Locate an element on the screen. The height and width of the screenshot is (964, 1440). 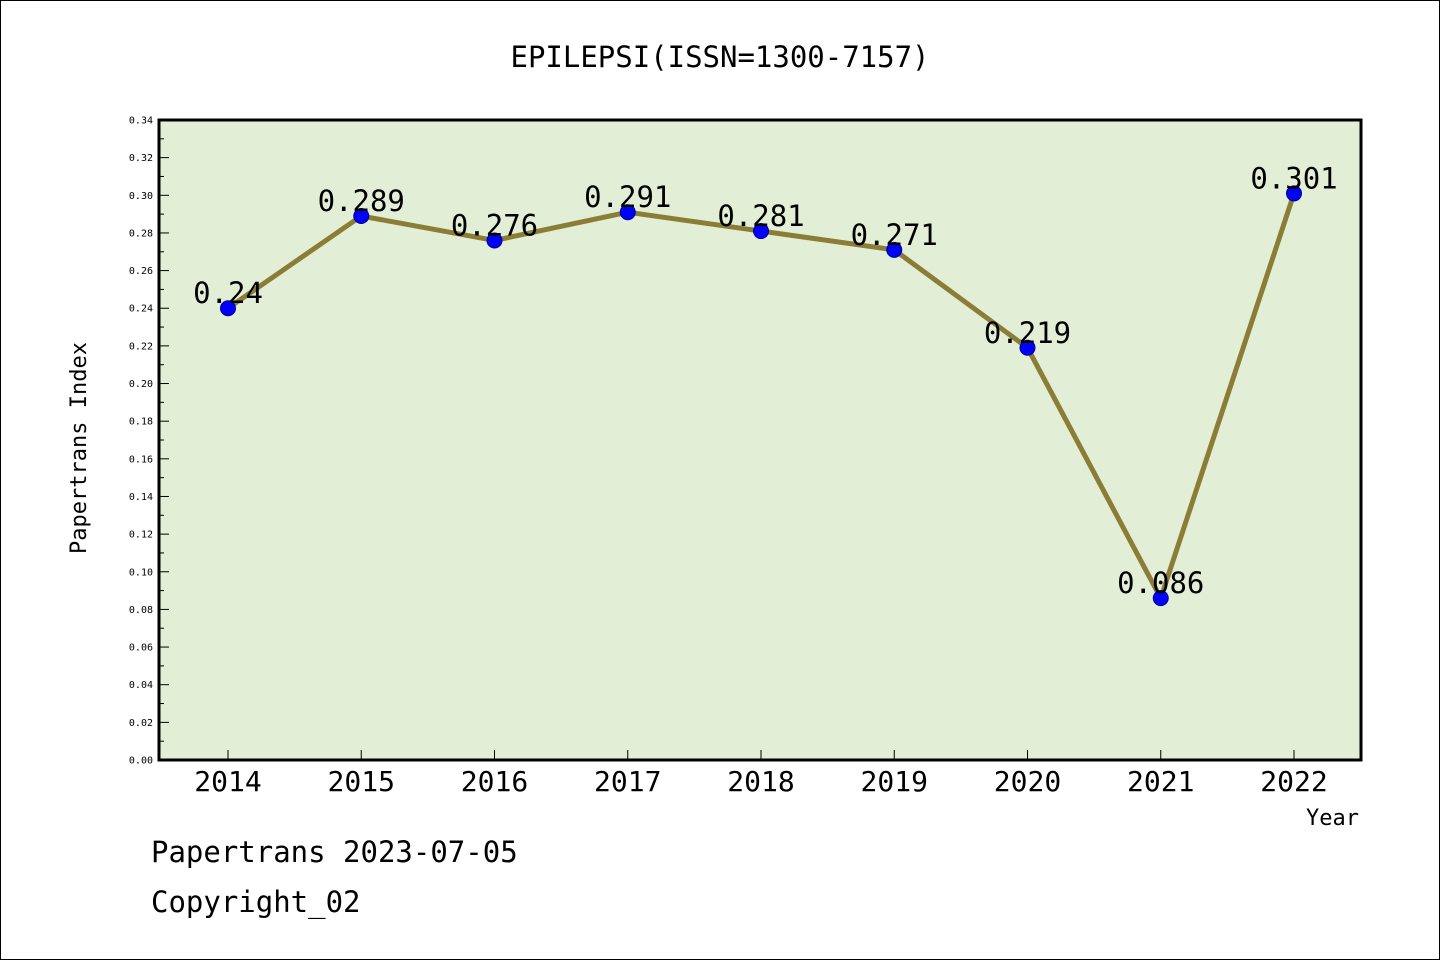
y-tick-label: 0.32 is located at coordinates (141, 158).